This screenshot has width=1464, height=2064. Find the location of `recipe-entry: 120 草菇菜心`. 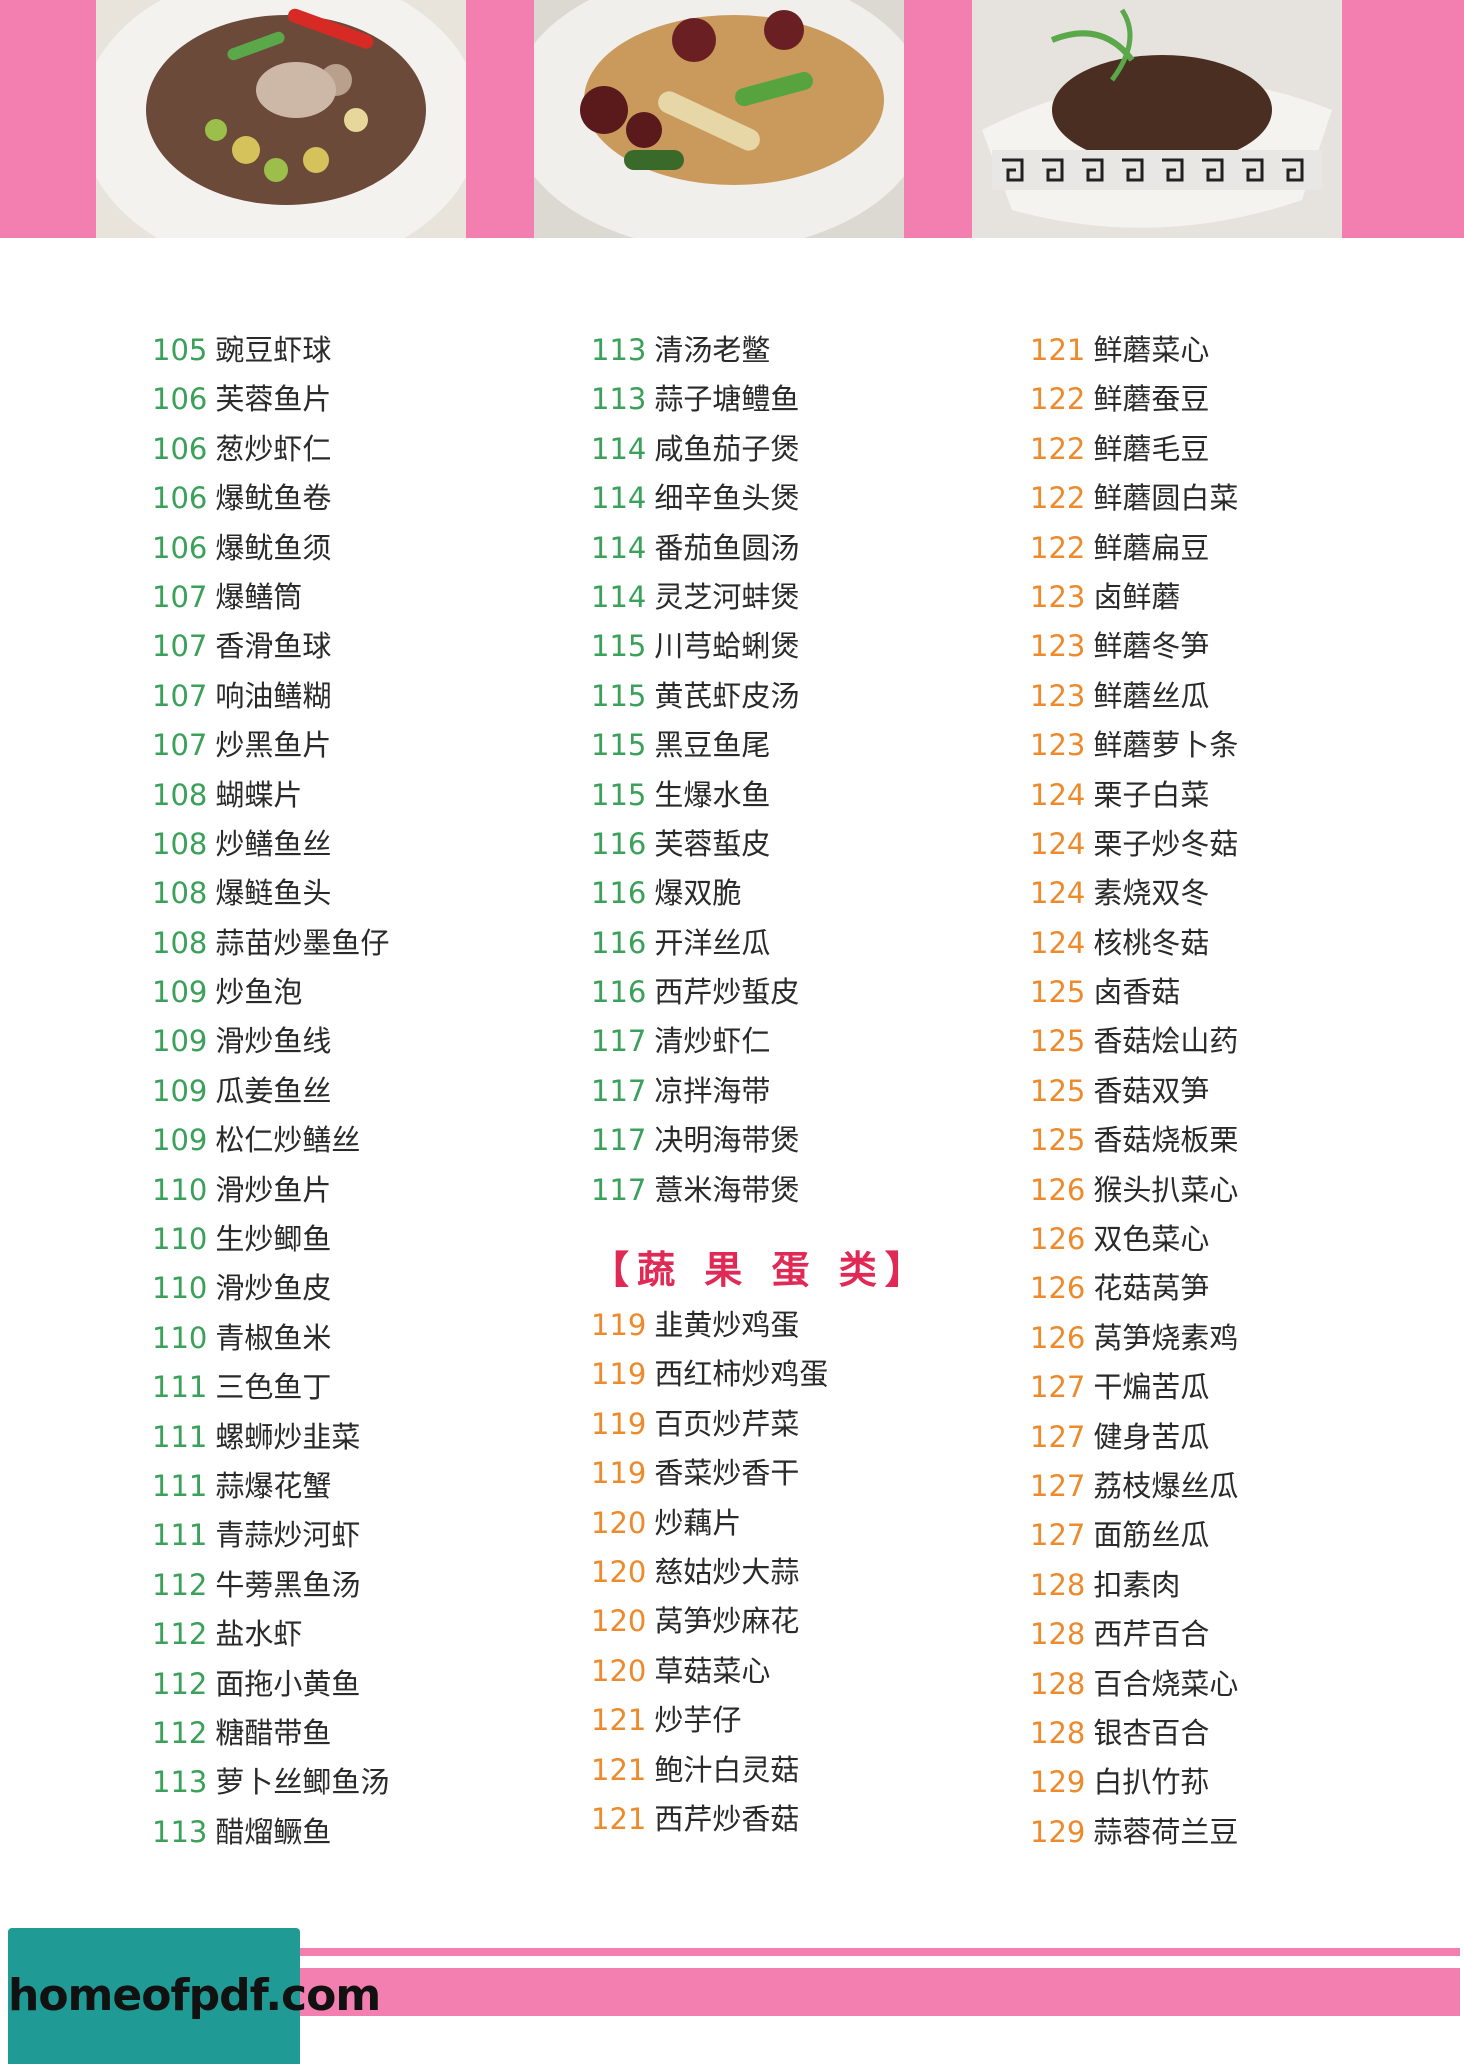

recipe-entry: 120 草菇菜心 is located at coordinates (761, 1671).